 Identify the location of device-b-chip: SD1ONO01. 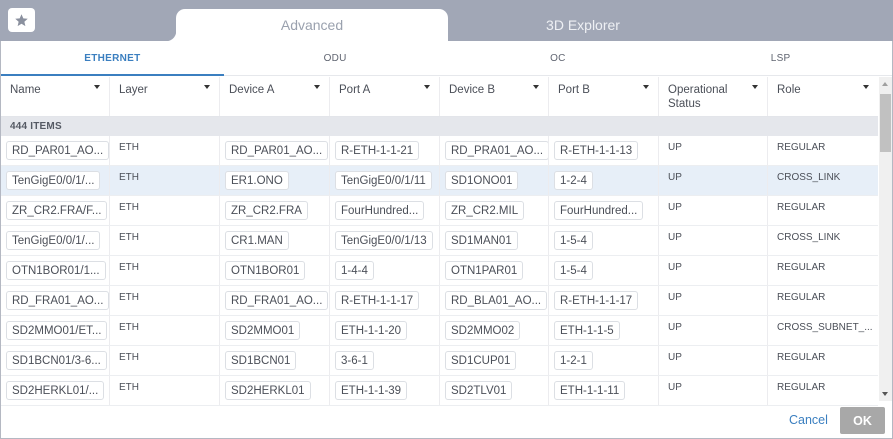
(482, 180).